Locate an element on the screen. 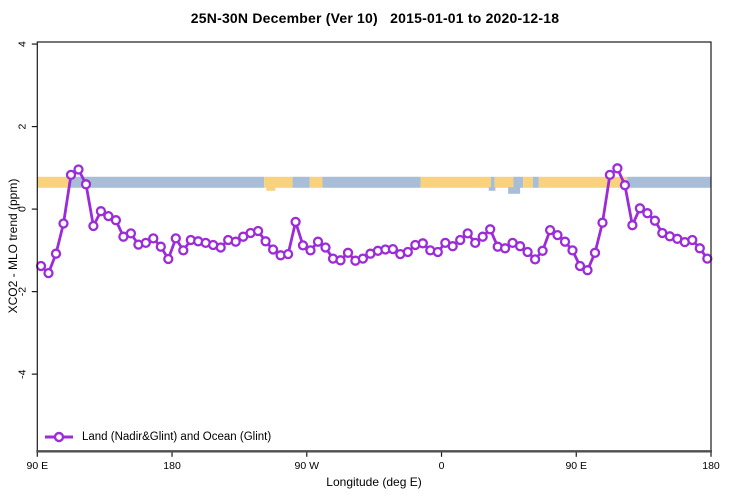  y-tick-label: 0 is located at coordinates (22, 209).